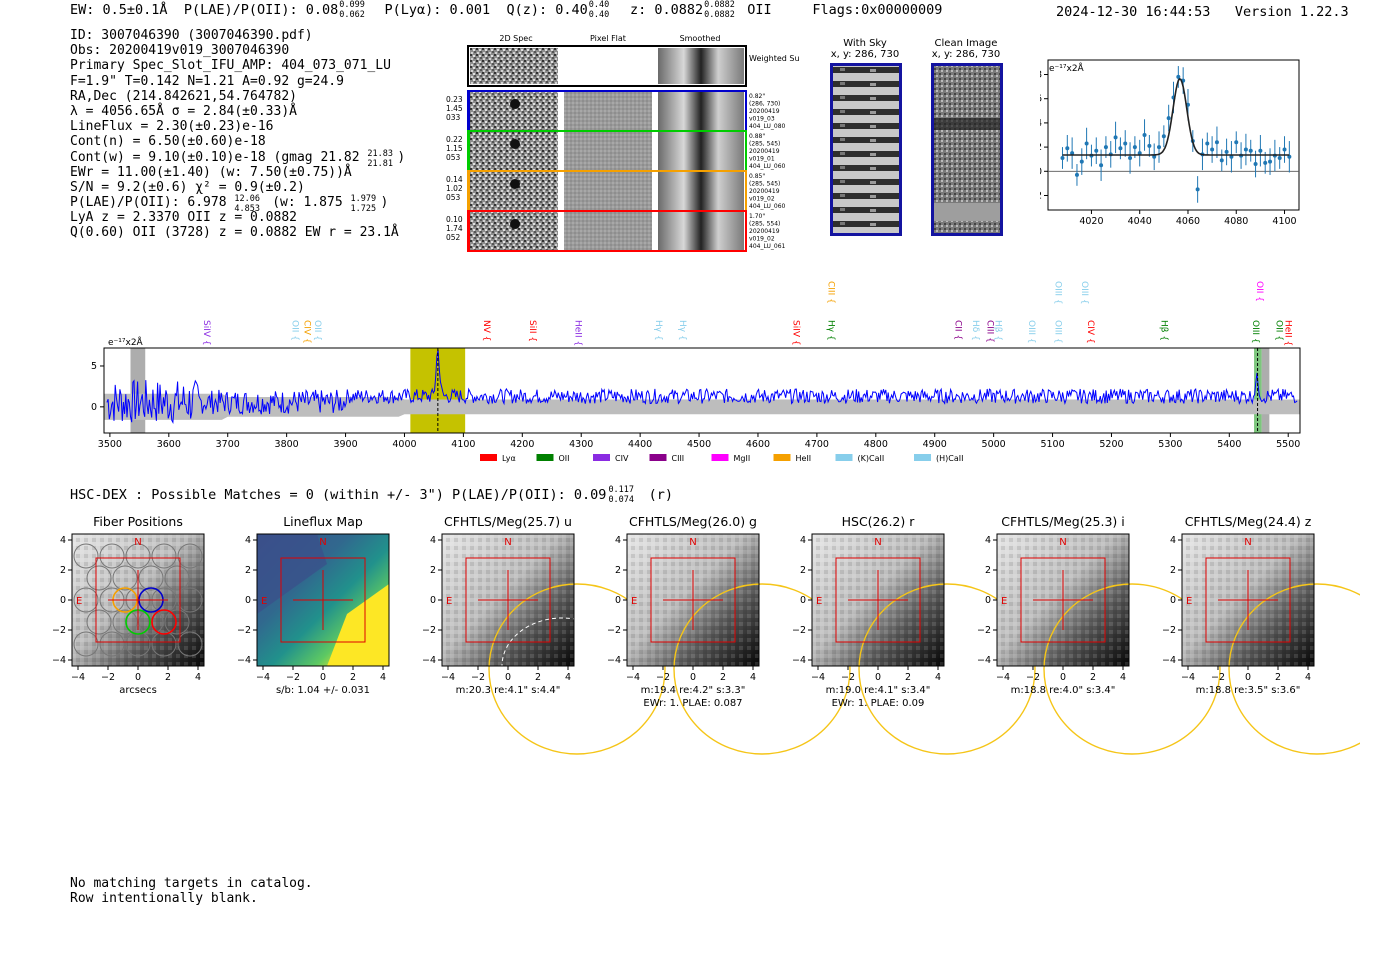 The image size is (1400, 953). I want to click on spectrum-legend-label: MgII, so click(742, 458).